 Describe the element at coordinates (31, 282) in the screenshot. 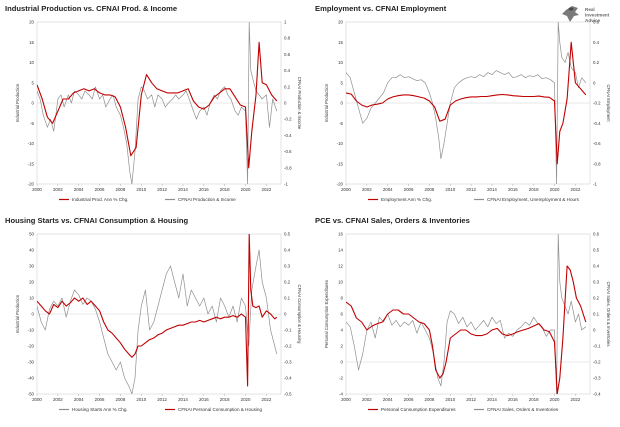

I see `y-left-tick-label: 20` at that location.